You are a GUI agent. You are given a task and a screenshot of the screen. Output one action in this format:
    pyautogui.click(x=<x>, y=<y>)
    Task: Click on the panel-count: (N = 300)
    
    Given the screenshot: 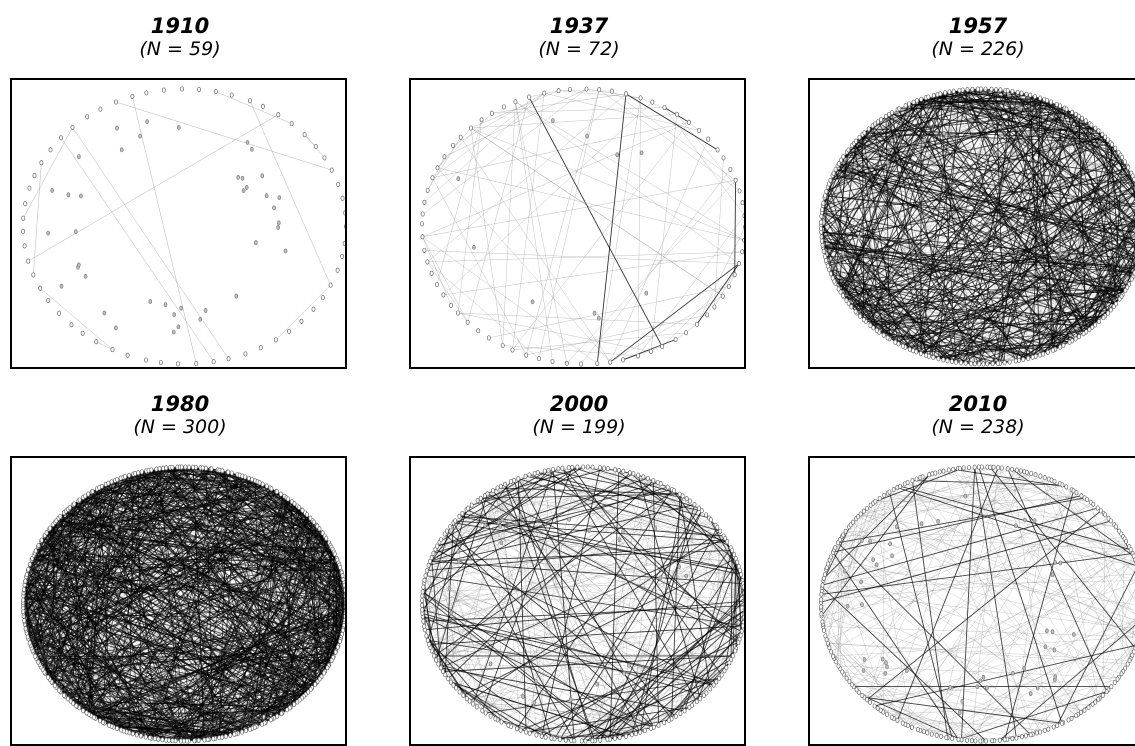 What is the action you would take?
    pyautogui.click(x=180, y=427)
    